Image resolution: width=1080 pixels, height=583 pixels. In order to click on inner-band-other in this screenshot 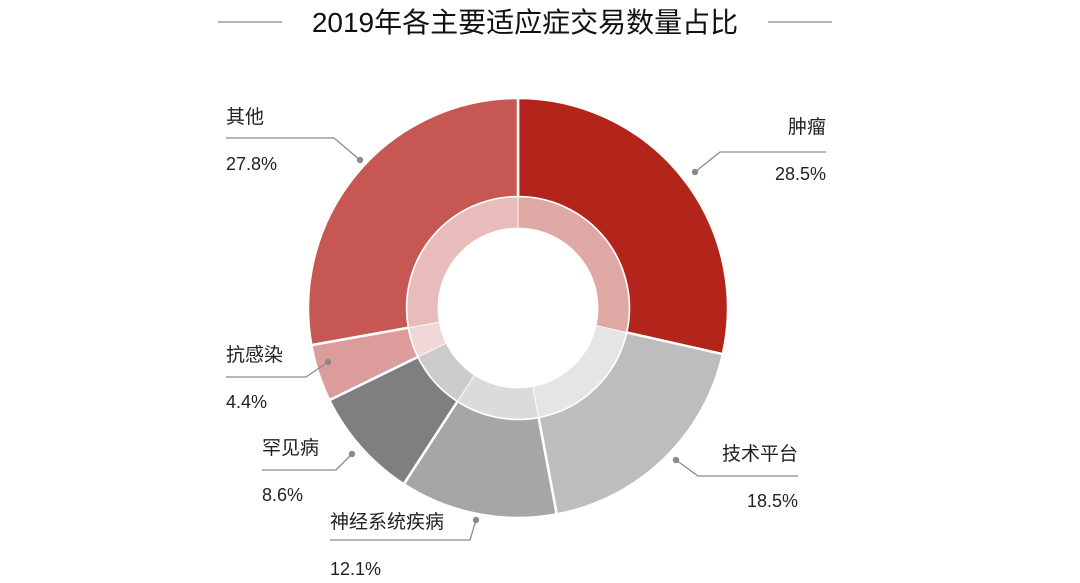, I will do `click(462, 262)`.